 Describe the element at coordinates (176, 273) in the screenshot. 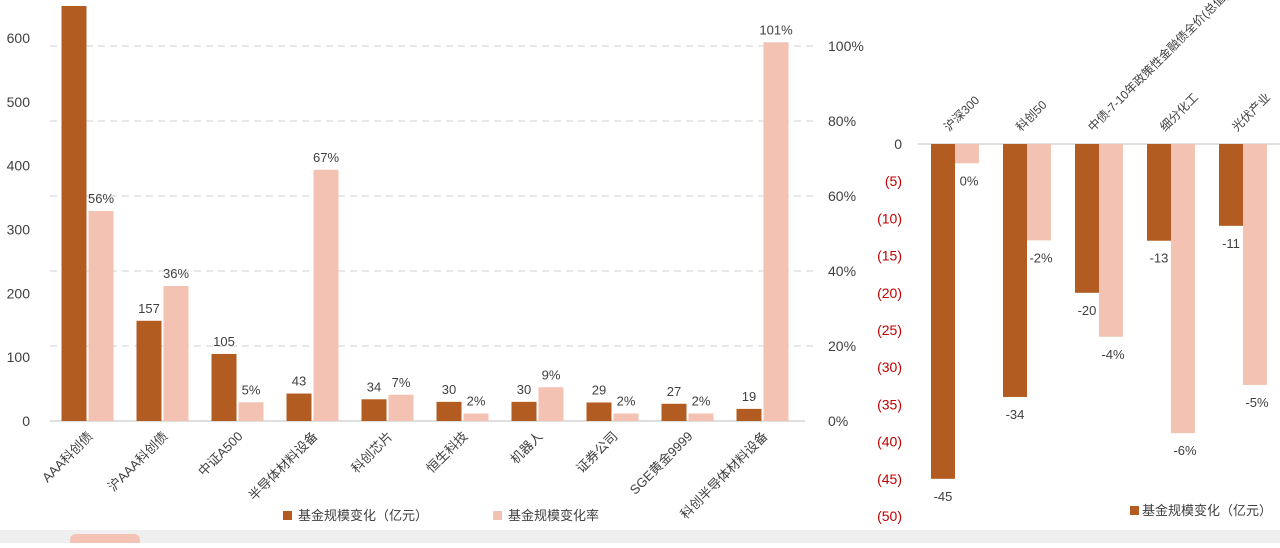

I see `data-label-fund-change-rate: 36%` at that location.